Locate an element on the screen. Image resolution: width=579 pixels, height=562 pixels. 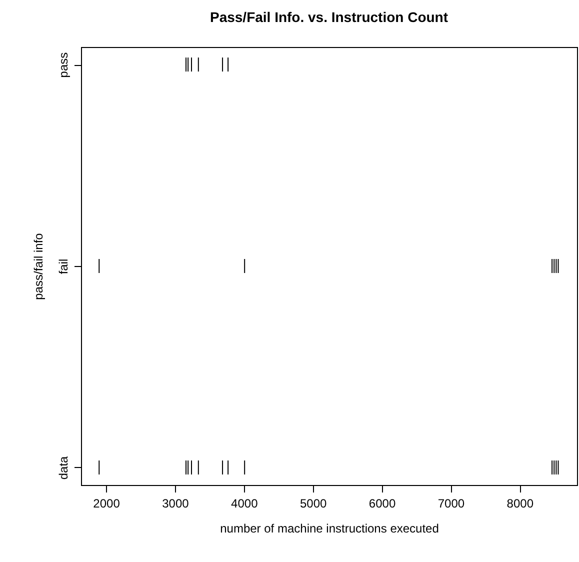
x-tick-label: 4000 is located at coordinates (244, 503).